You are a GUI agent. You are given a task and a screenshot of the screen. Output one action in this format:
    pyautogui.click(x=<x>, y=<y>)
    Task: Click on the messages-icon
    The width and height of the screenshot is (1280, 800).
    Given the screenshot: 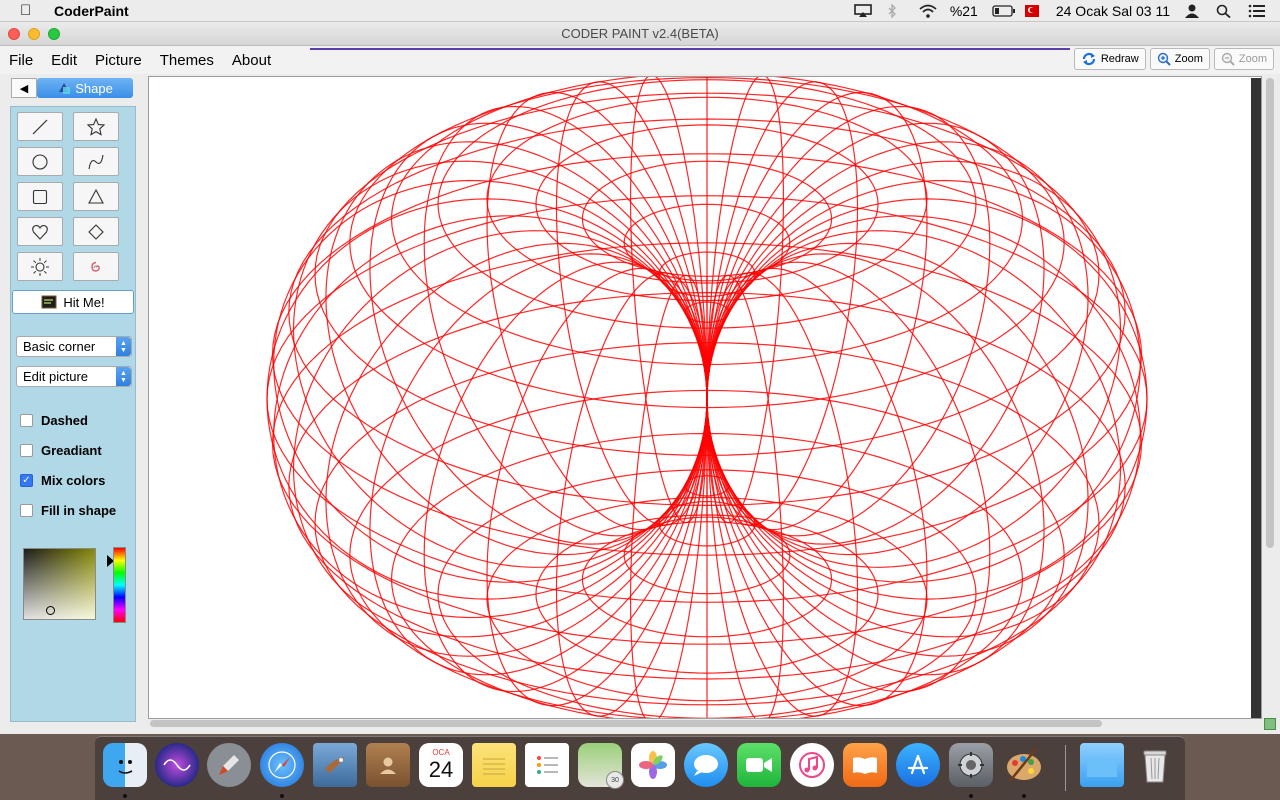 What is the action you would take?
    pyautogui.click(x=706, y=765)
    